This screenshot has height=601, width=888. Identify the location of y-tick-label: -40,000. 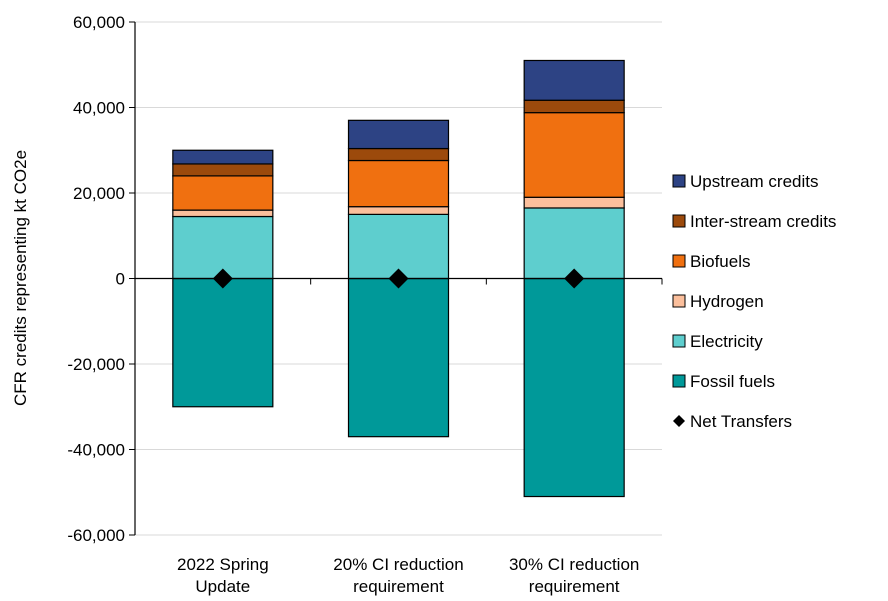
(96, 450).